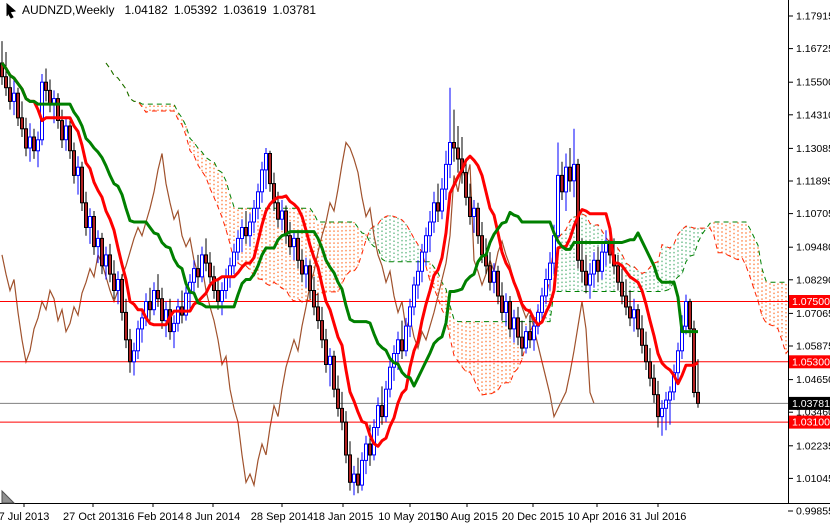 Image resolution: width=830 pixels, height=528 pixels. What do you see at coordinates (813, 49) in the screenshot?
I see `y-axis-tick-label: 1.16725` at bounding box center [813, 49].